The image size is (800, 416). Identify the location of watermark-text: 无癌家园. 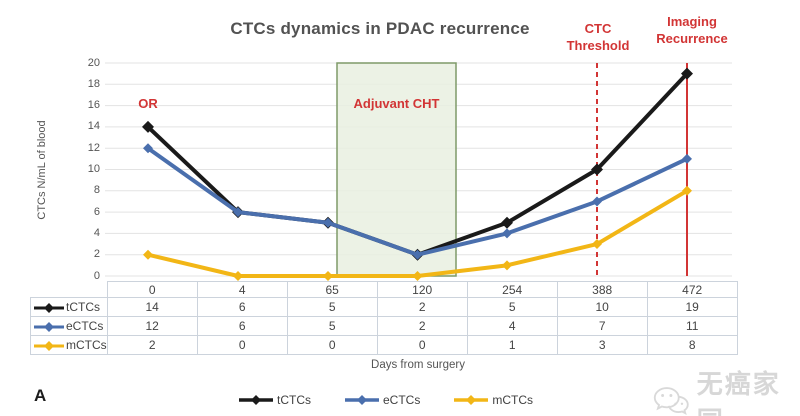
(738, 393).